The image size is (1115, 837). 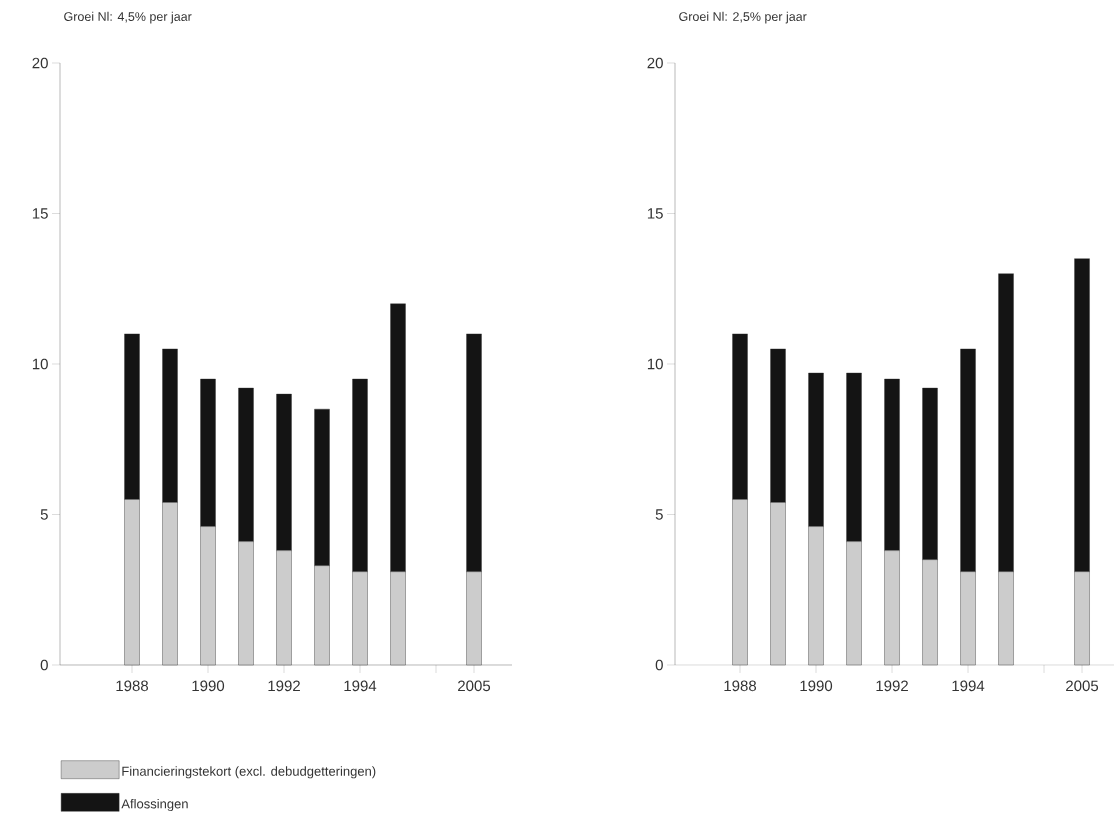 I want to click on legend-label: Financieringstekort (excl. debudgetteringen), so click(x=249, y=772).